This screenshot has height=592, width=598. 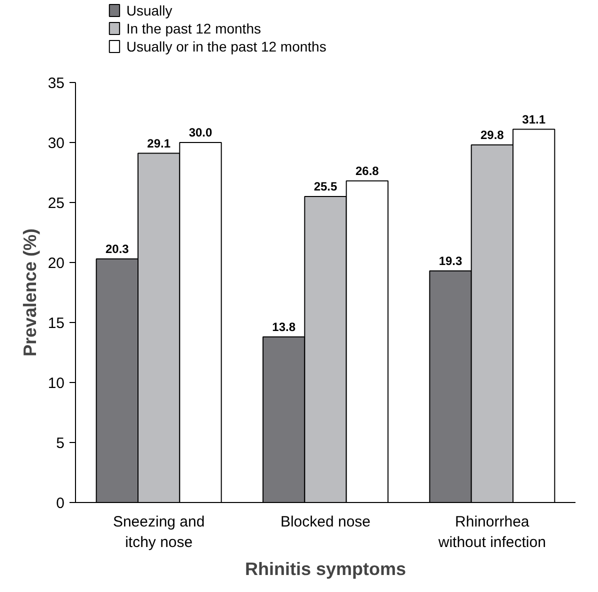 I want to click on y-tick-label: 0, so click(x=60, y=503).